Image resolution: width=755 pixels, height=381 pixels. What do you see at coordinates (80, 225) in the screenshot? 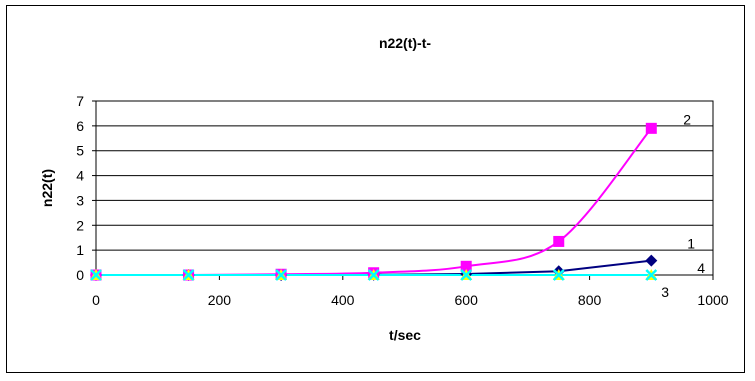
I see `y-tick-label: 2` at bounding box center [80, 225].